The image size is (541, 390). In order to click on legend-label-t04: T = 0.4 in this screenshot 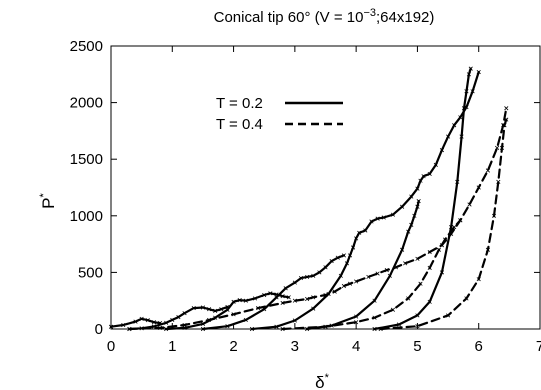, I will do `click(239, 124)`.